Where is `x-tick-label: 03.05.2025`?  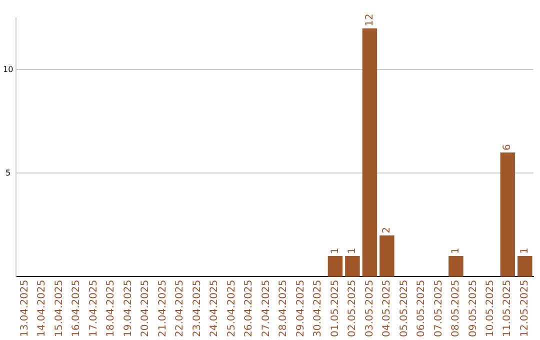
x-tick-label: 03.05.2025 is located at coordinates (370, 309).